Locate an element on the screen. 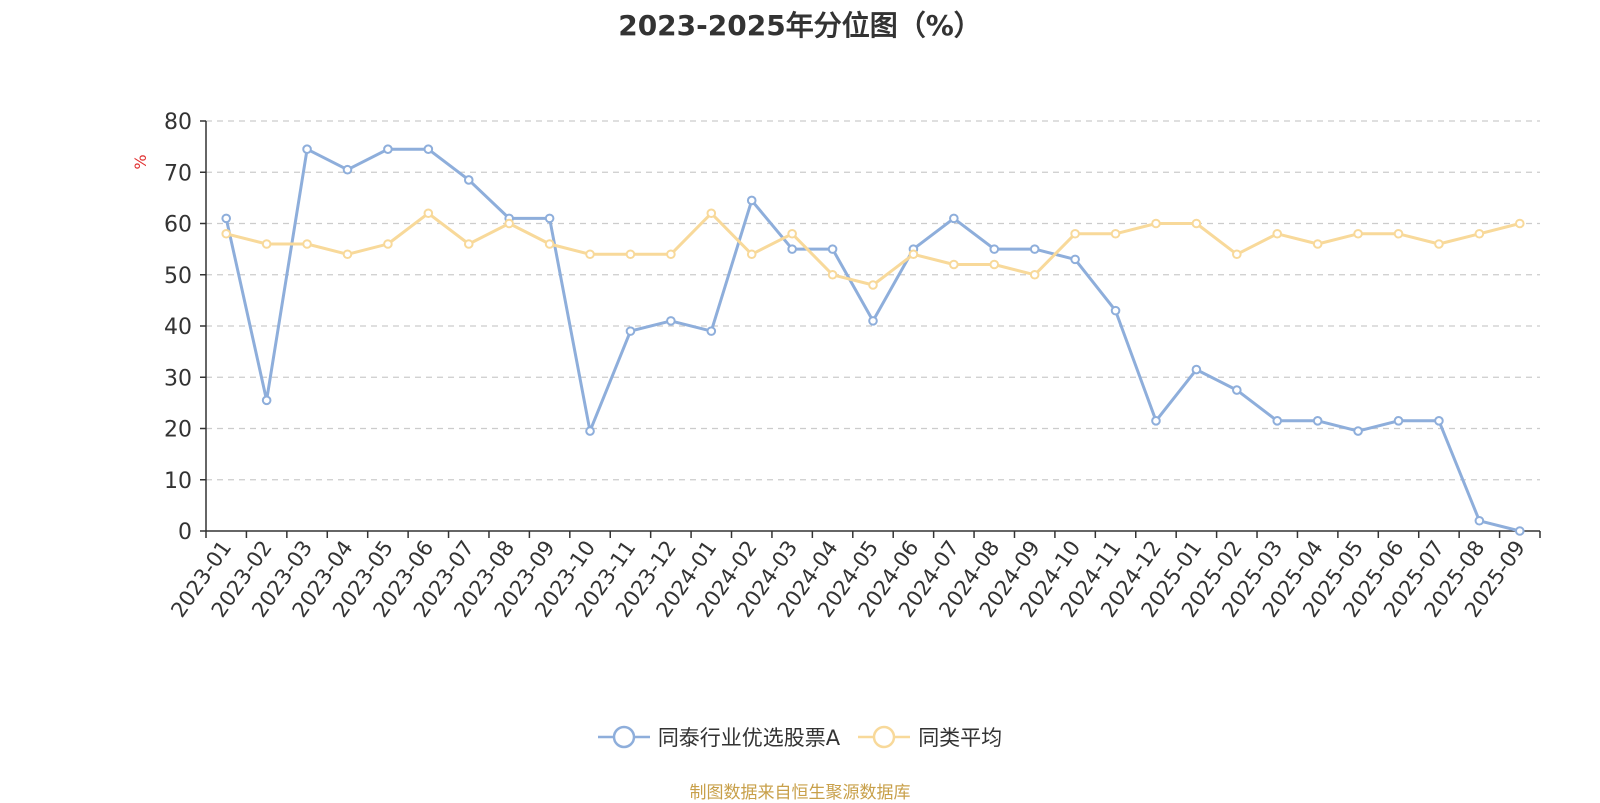  data-source-note: 制图数据来自恒生聚源数据库 is located at coordinates (800, 793).